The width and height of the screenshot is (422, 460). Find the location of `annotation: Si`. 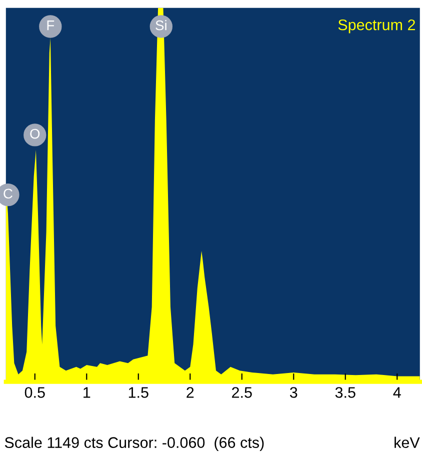

annotation: Si is located at coordinates (161, 25).